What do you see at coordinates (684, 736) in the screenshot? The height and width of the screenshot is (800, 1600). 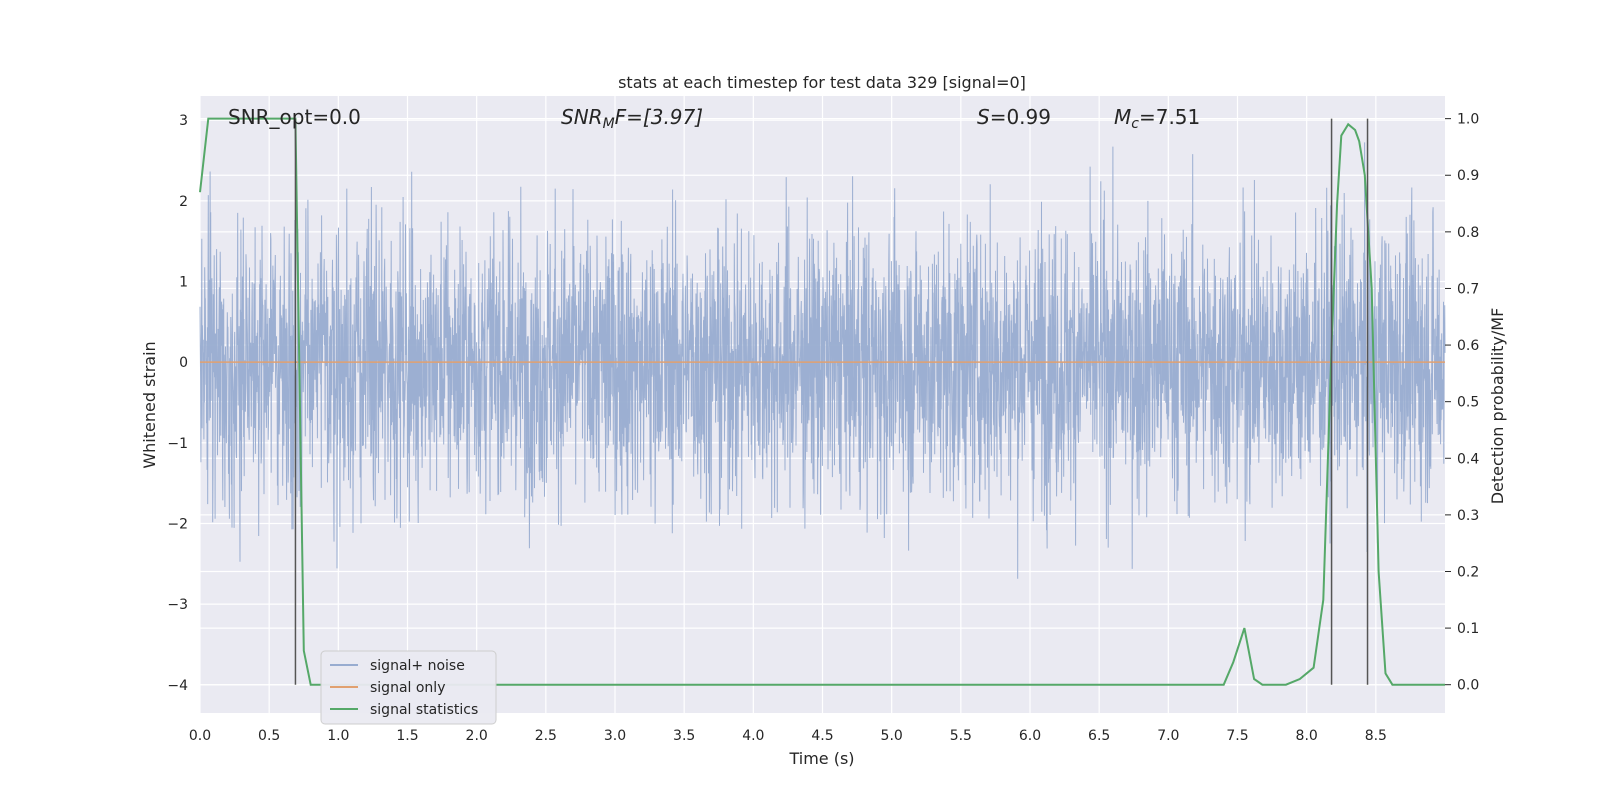 I see `x-tick-7: 3.5` at bounding box center [684, 736].